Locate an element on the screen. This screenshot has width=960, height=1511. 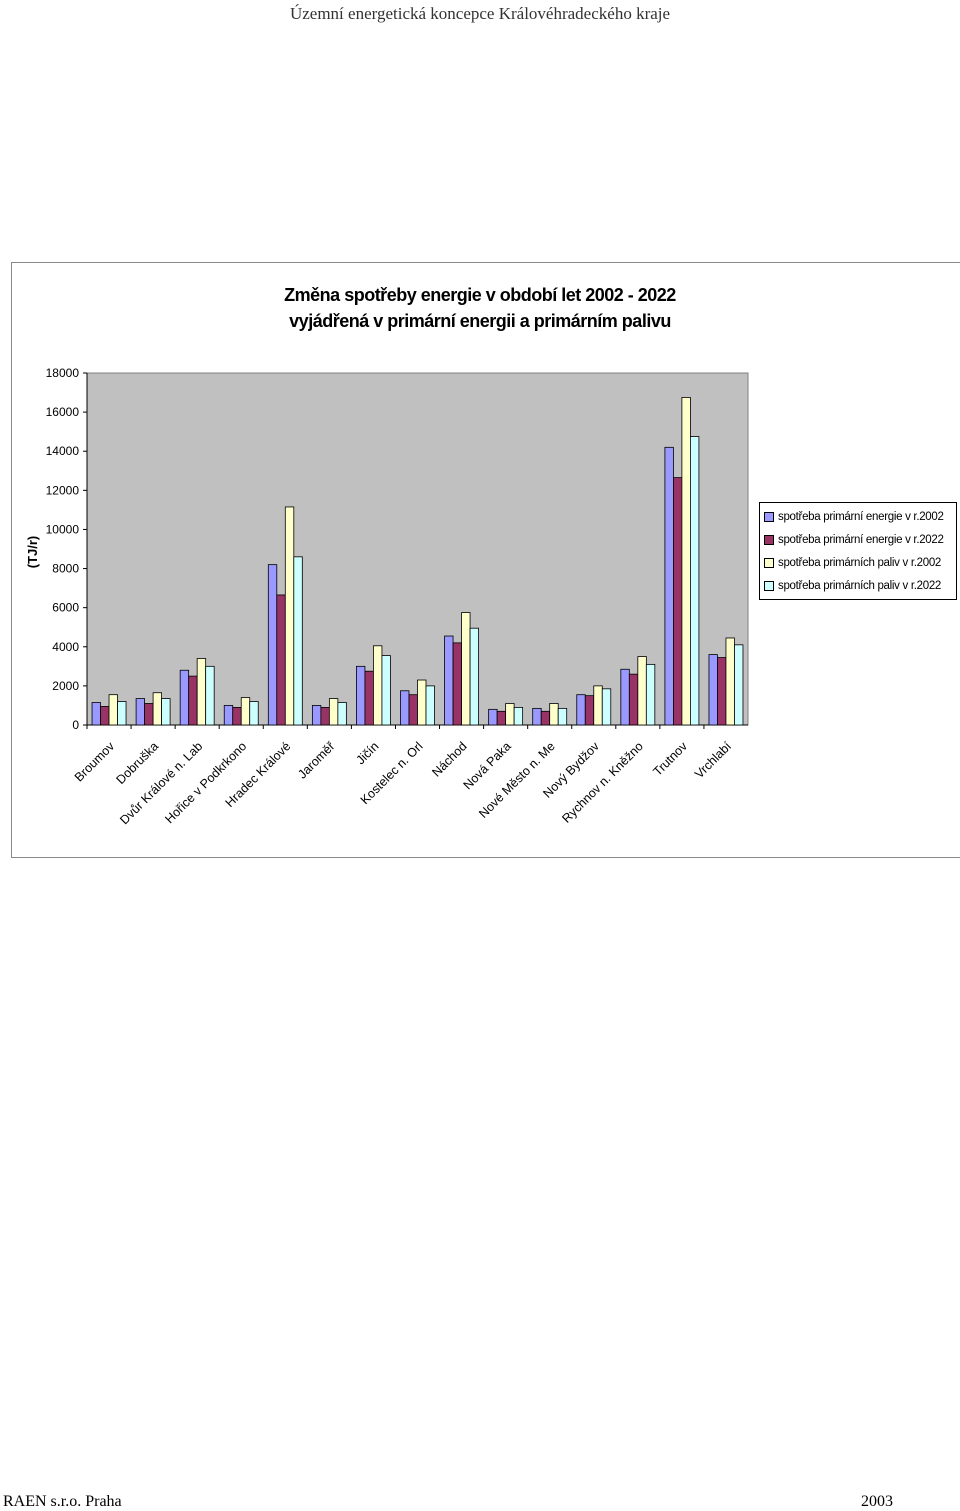
x-tick-label: Vrchlabí is located at coordinates (713, 760).